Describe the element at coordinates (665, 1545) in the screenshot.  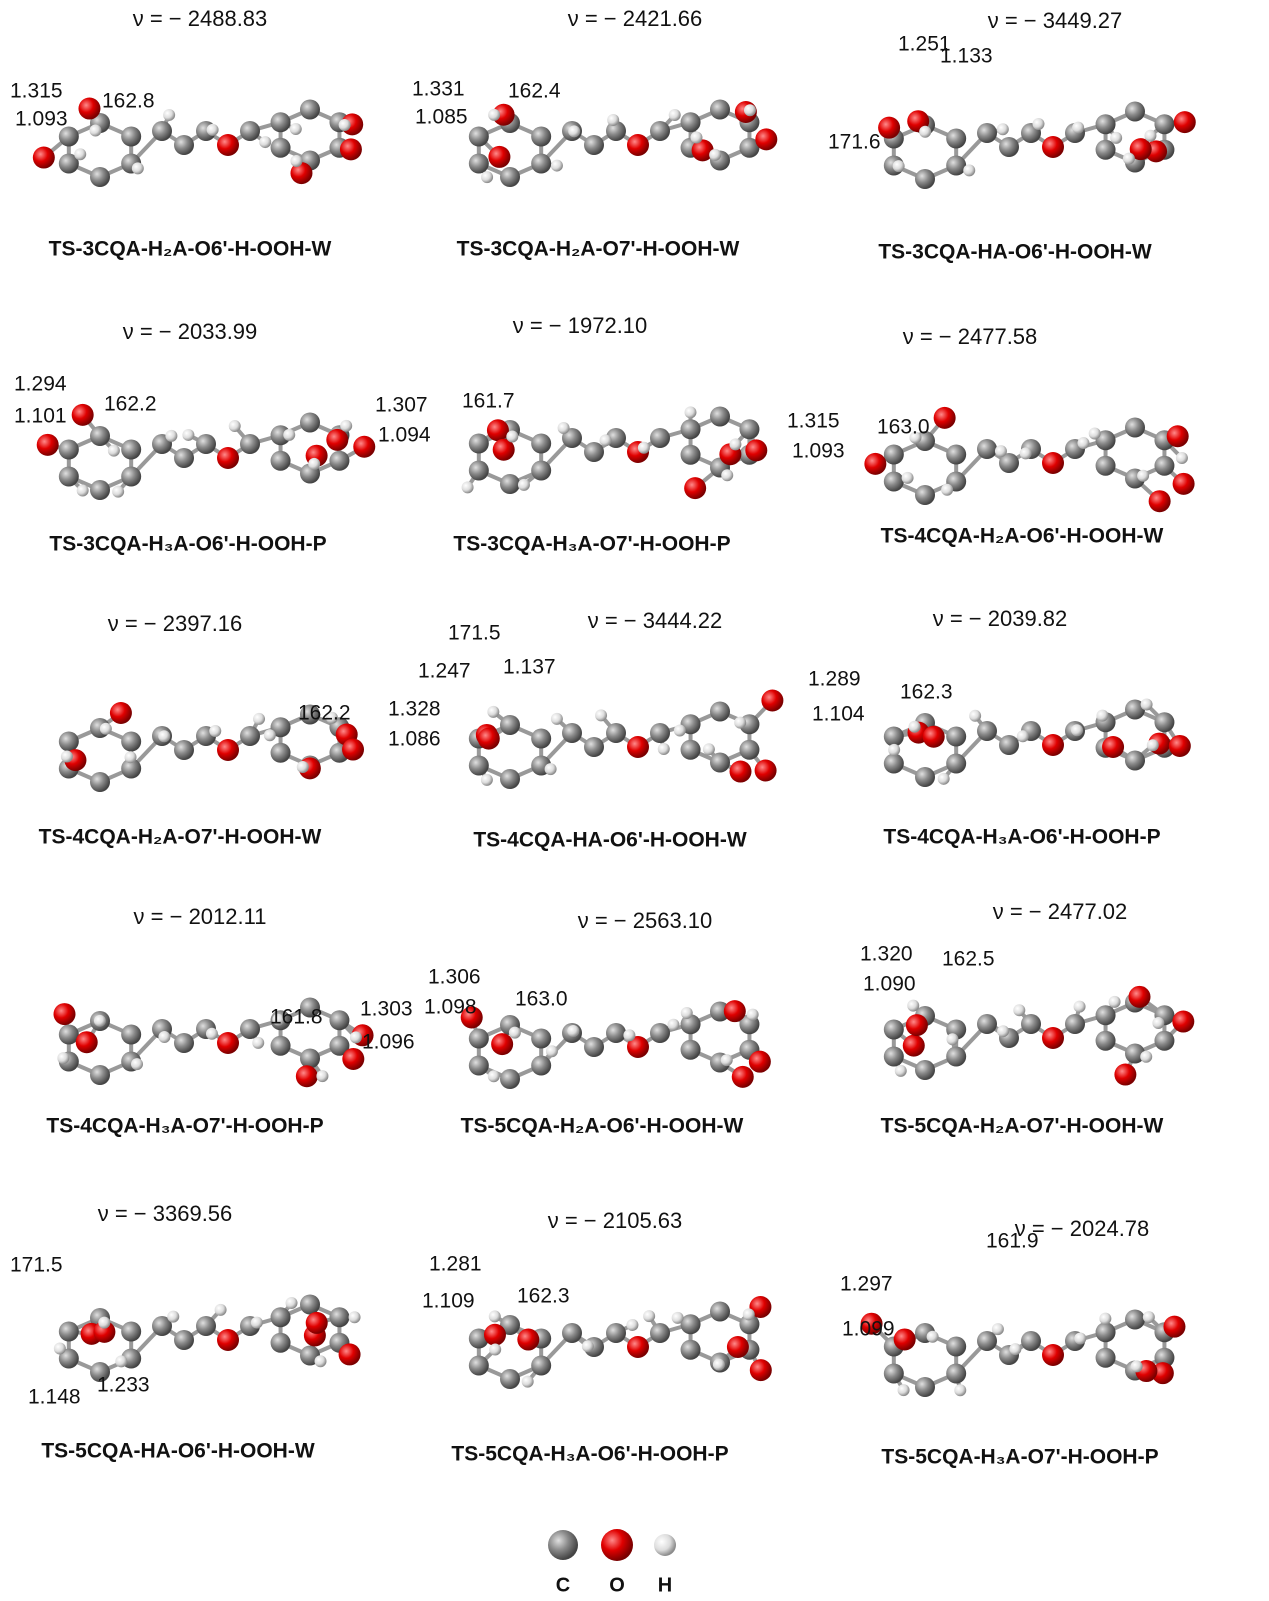
I see `legend-atom` at that location.